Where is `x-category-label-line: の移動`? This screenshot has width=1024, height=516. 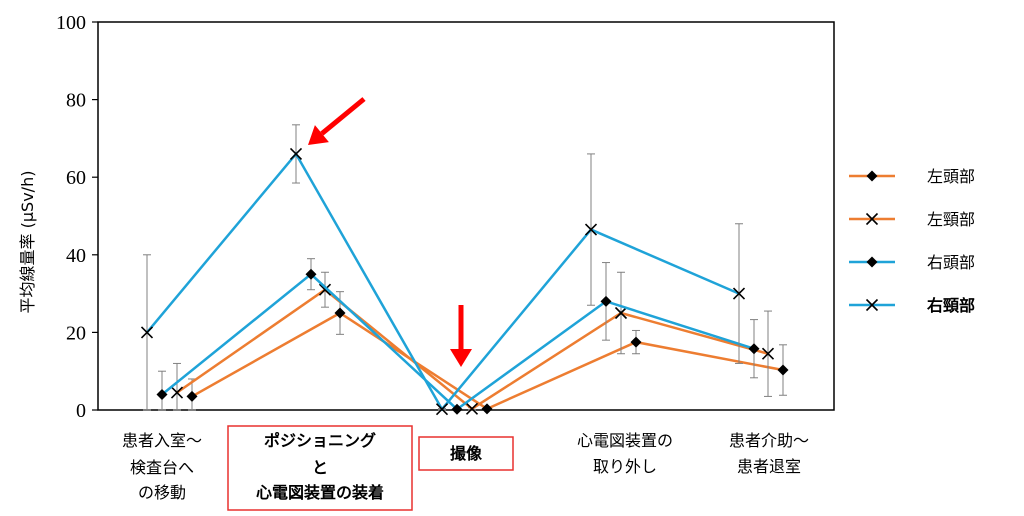
x-category-label-line: の移動 is located at coordinates (162, 492).